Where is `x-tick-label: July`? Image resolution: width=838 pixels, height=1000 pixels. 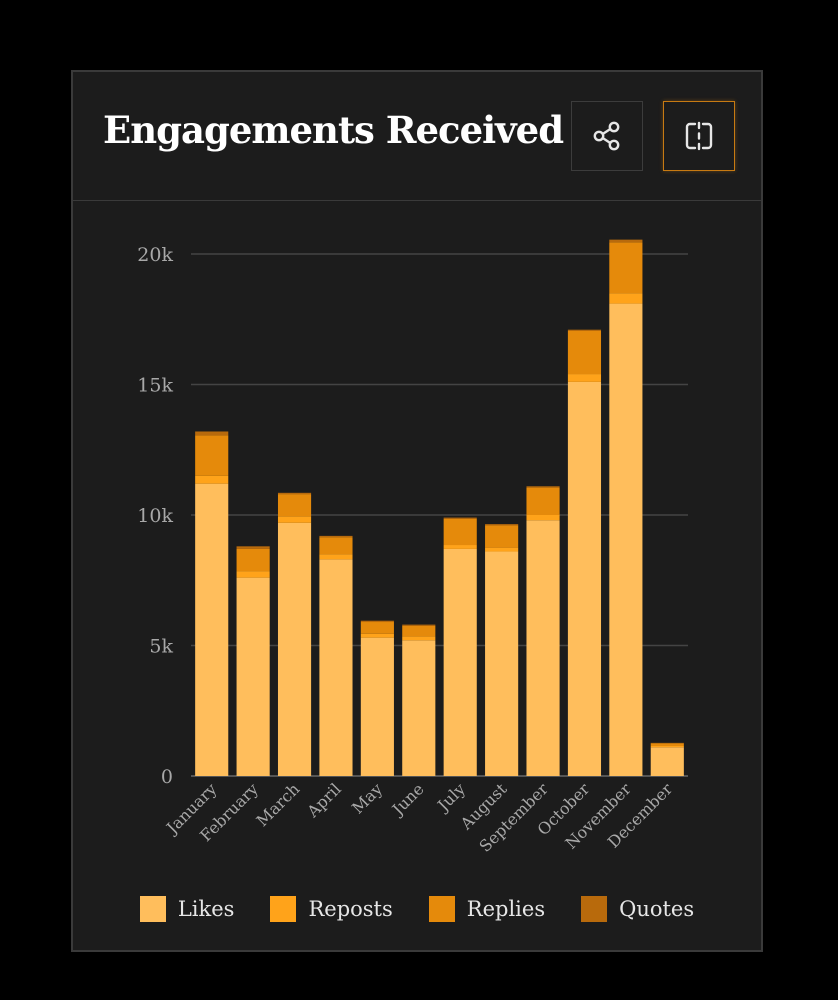 x-tick-label: July is located at coordinates (450, 797).